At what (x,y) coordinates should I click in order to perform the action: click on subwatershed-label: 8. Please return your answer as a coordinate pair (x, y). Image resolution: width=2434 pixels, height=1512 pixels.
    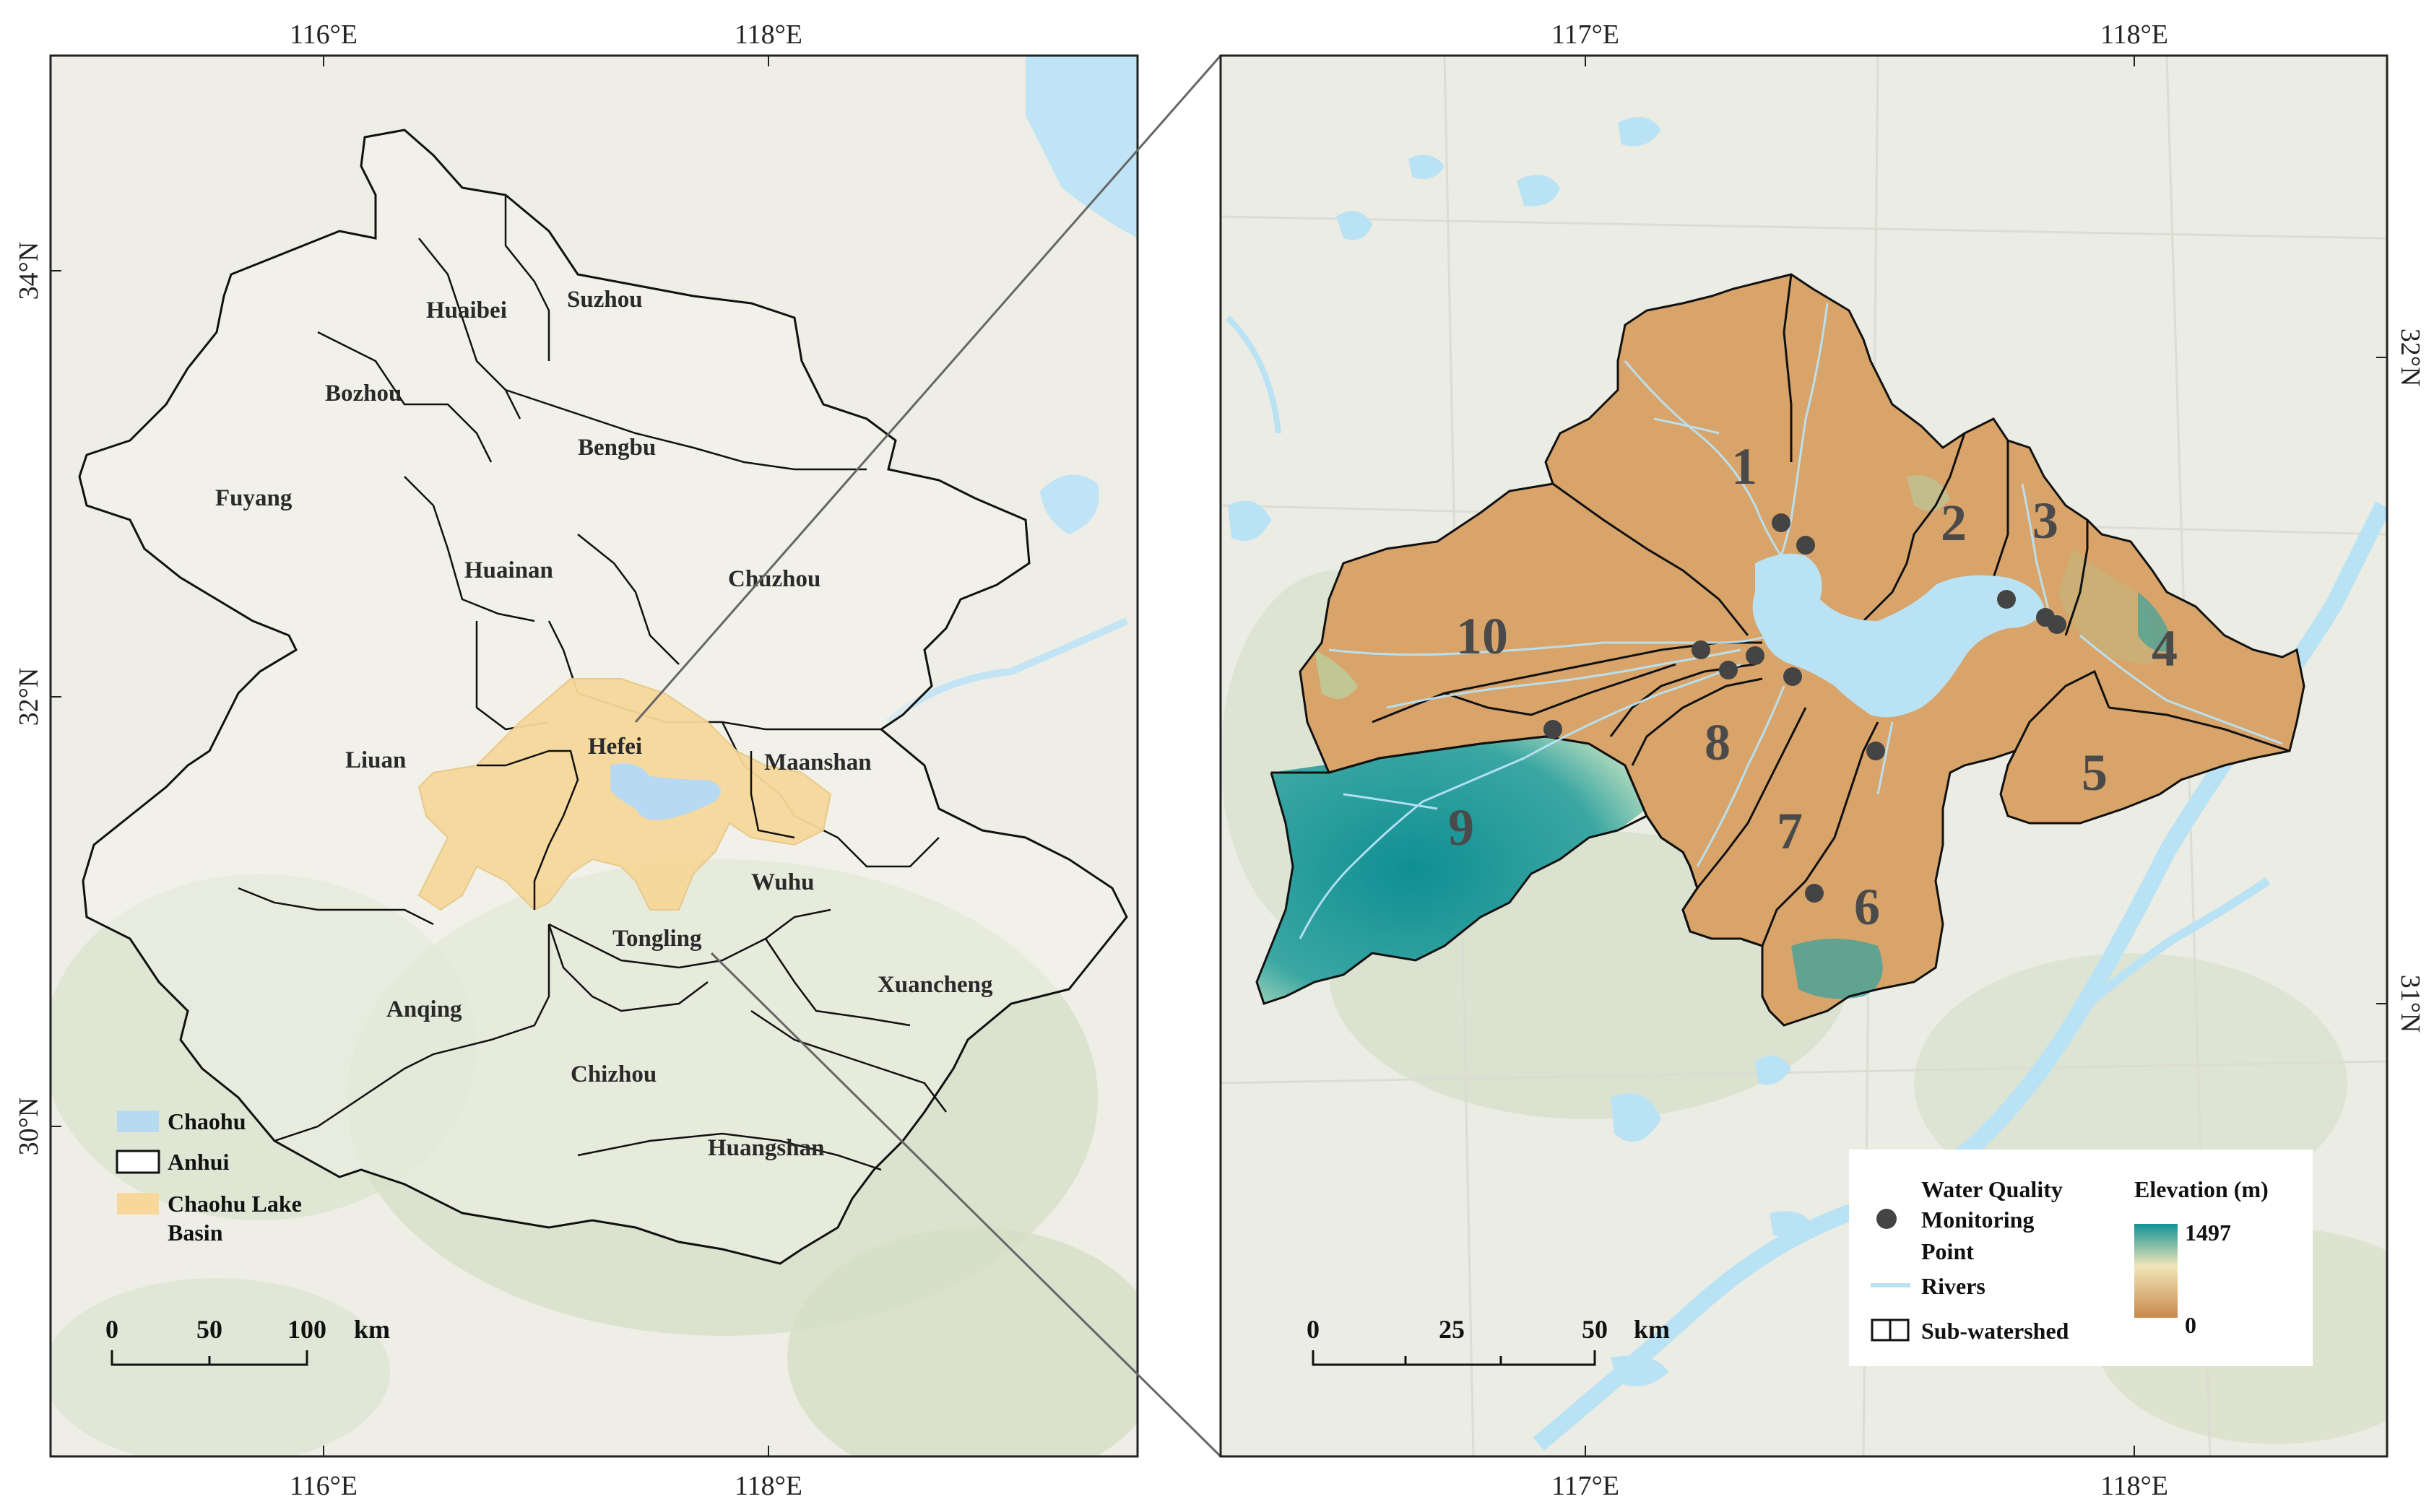
    Looking at the image, I should click on (1718, 742).